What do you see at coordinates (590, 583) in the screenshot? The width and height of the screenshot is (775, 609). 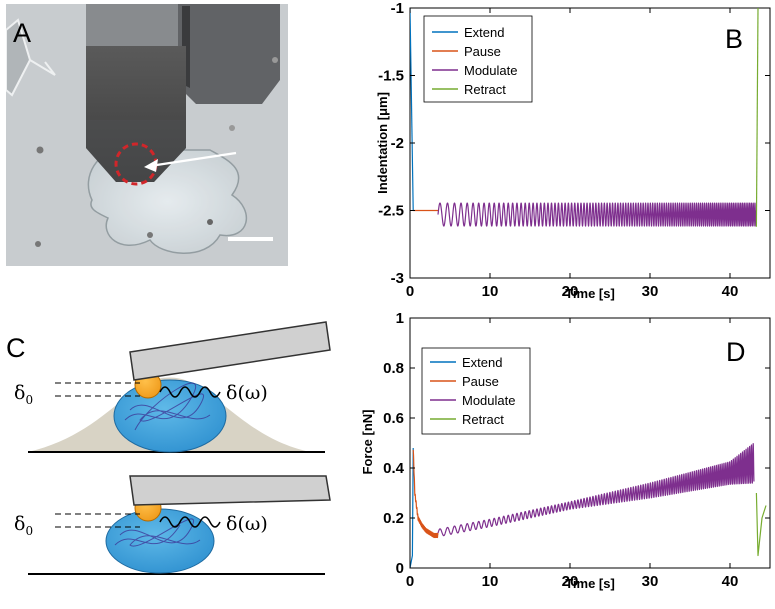 I see `plot-d-xlabel: Time [s]` at bounding box center [590, 583].